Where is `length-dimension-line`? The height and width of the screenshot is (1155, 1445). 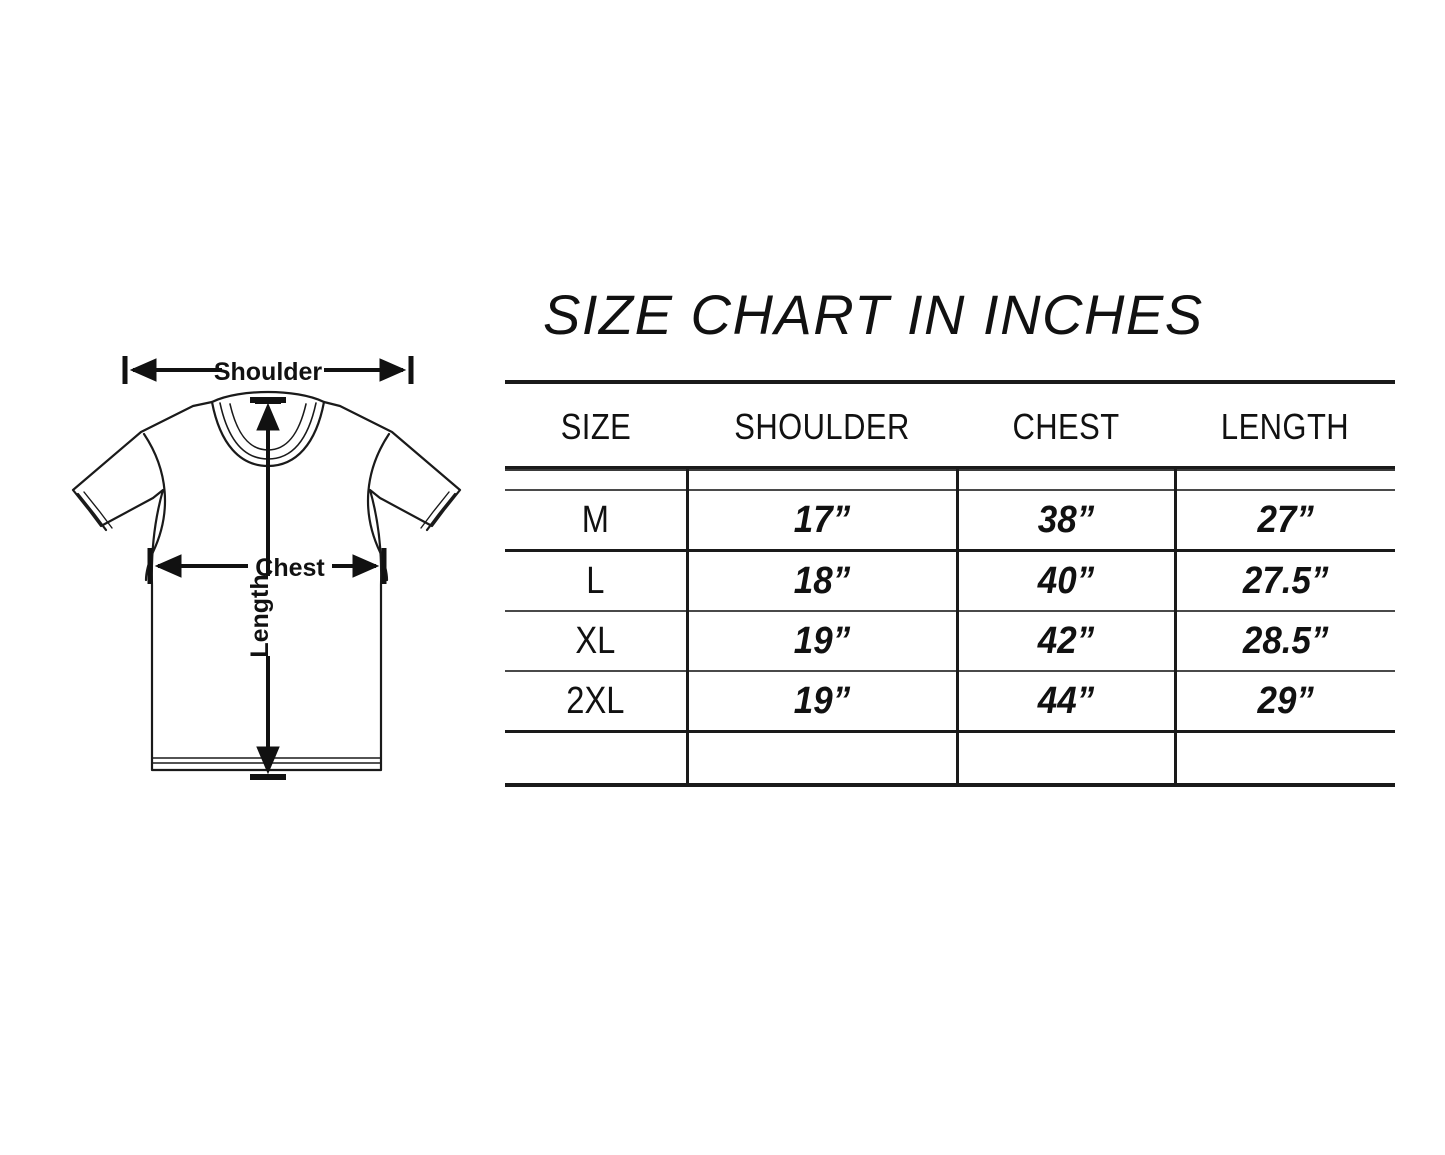
length-dimension-line is located at coordinates (268, 588).